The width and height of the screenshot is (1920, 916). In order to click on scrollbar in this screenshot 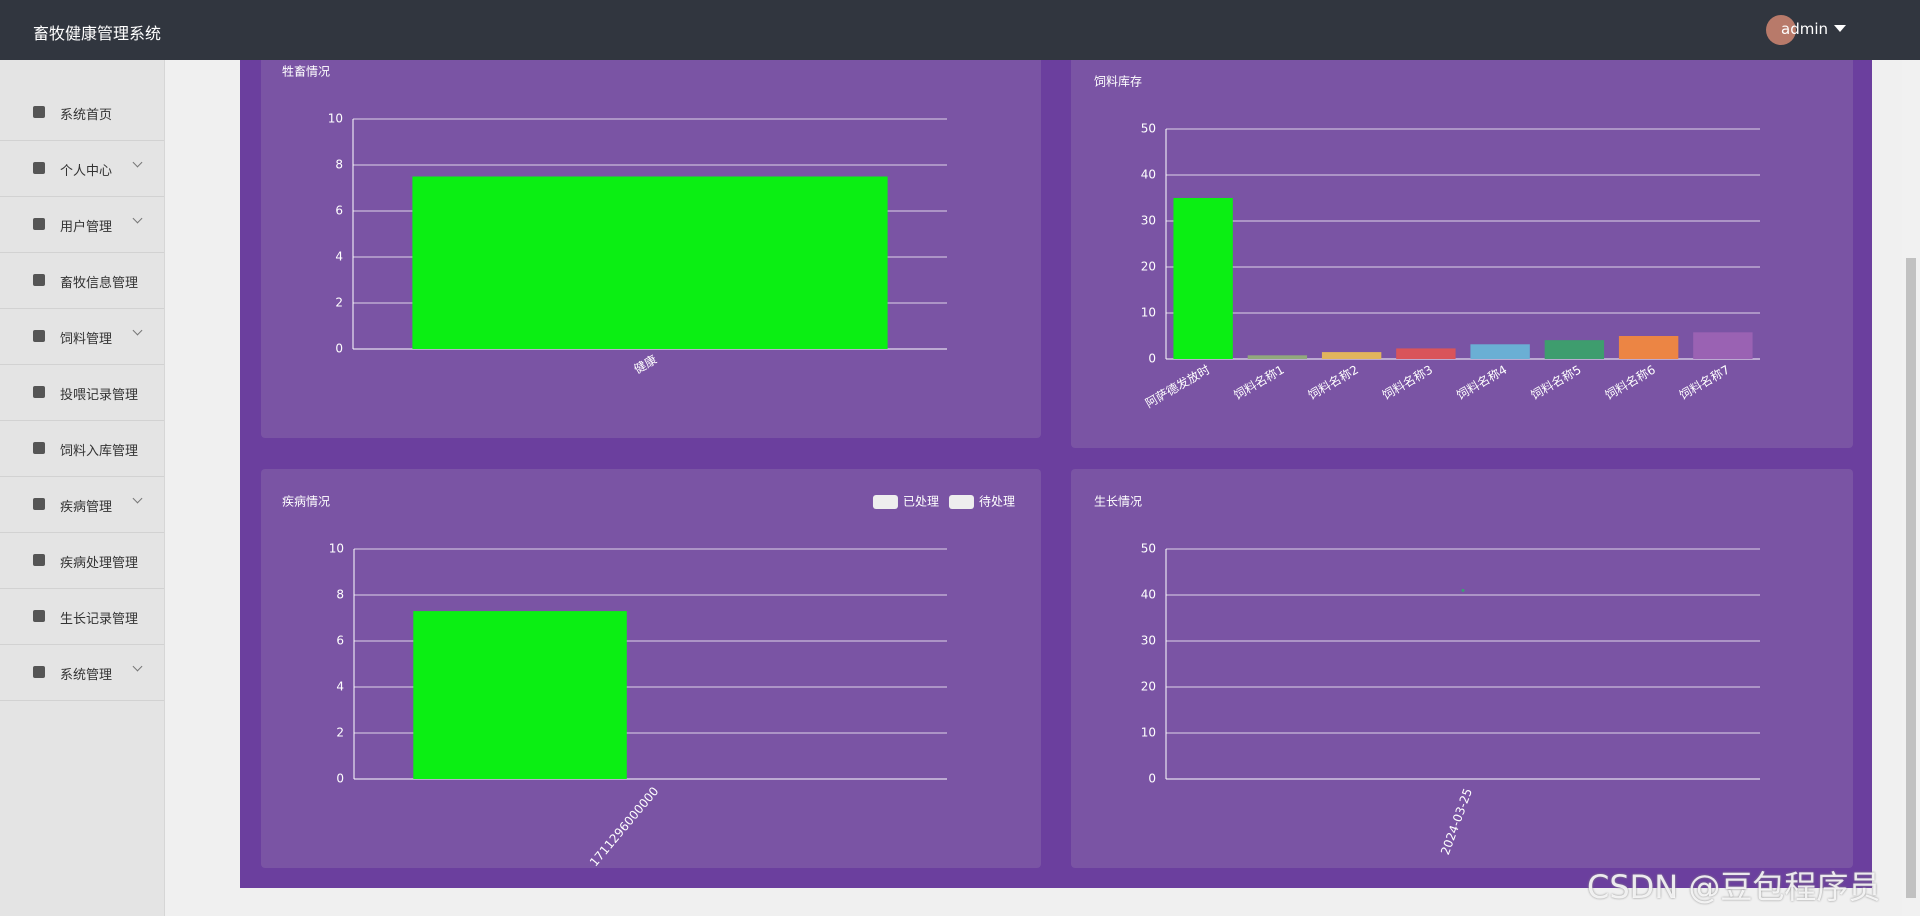, I will do `click(1911, 488)`.